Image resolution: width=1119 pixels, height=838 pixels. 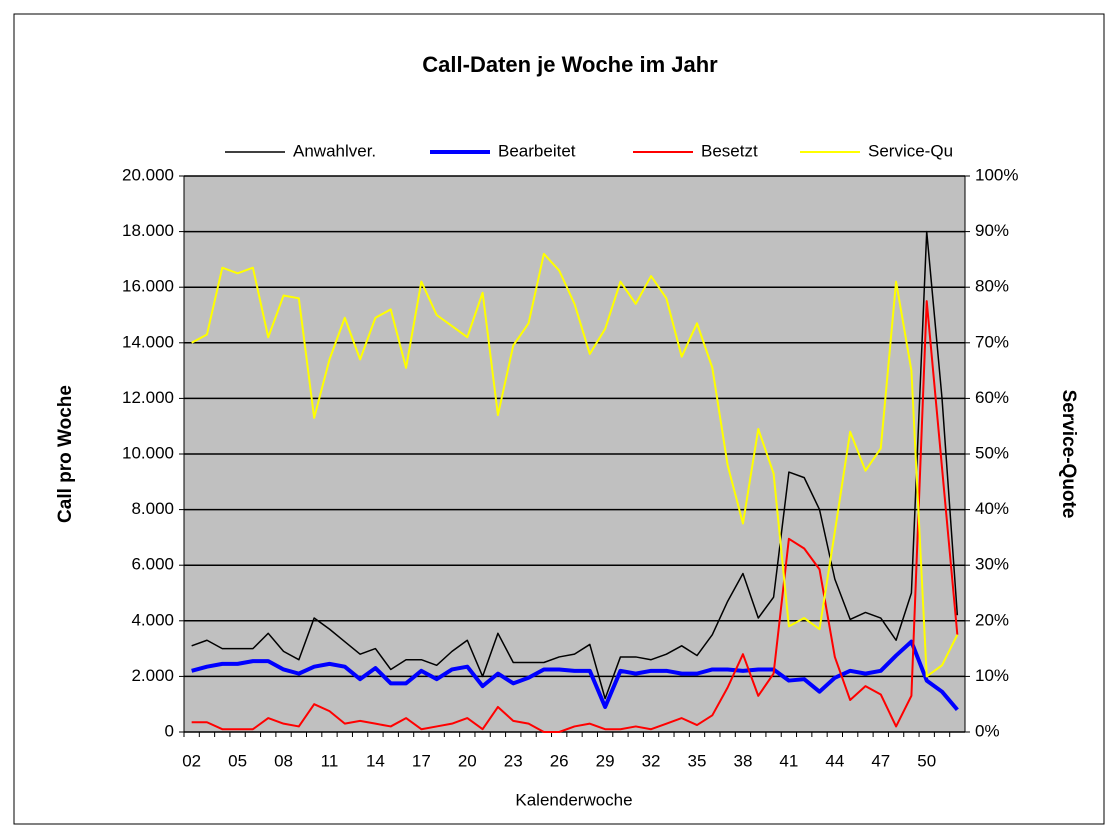 What do you see at coordinates (880, 760) in the screenshot?
I see `x-tick-label: 47` at bounding box center [880, 760].